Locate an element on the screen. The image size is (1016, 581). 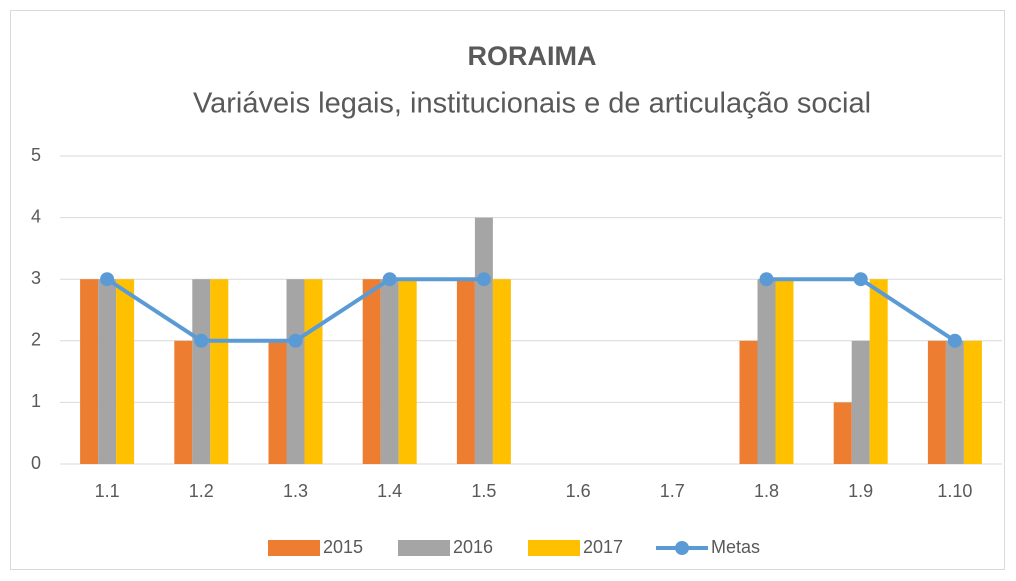
legend-marker is located at coordinates (682, 548).